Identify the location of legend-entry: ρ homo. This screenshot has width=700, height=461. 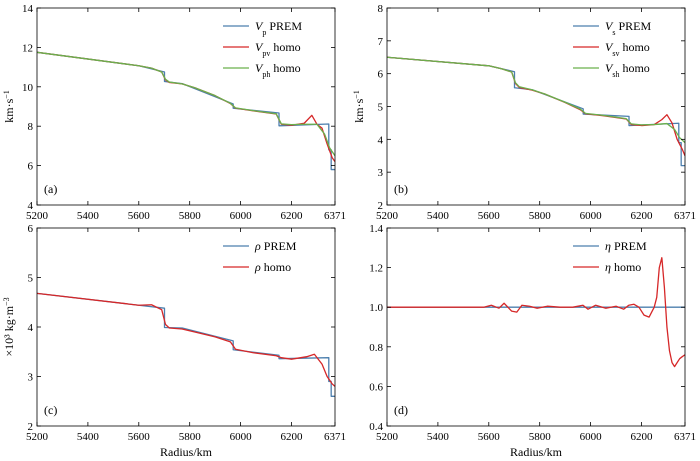
(257, 267).